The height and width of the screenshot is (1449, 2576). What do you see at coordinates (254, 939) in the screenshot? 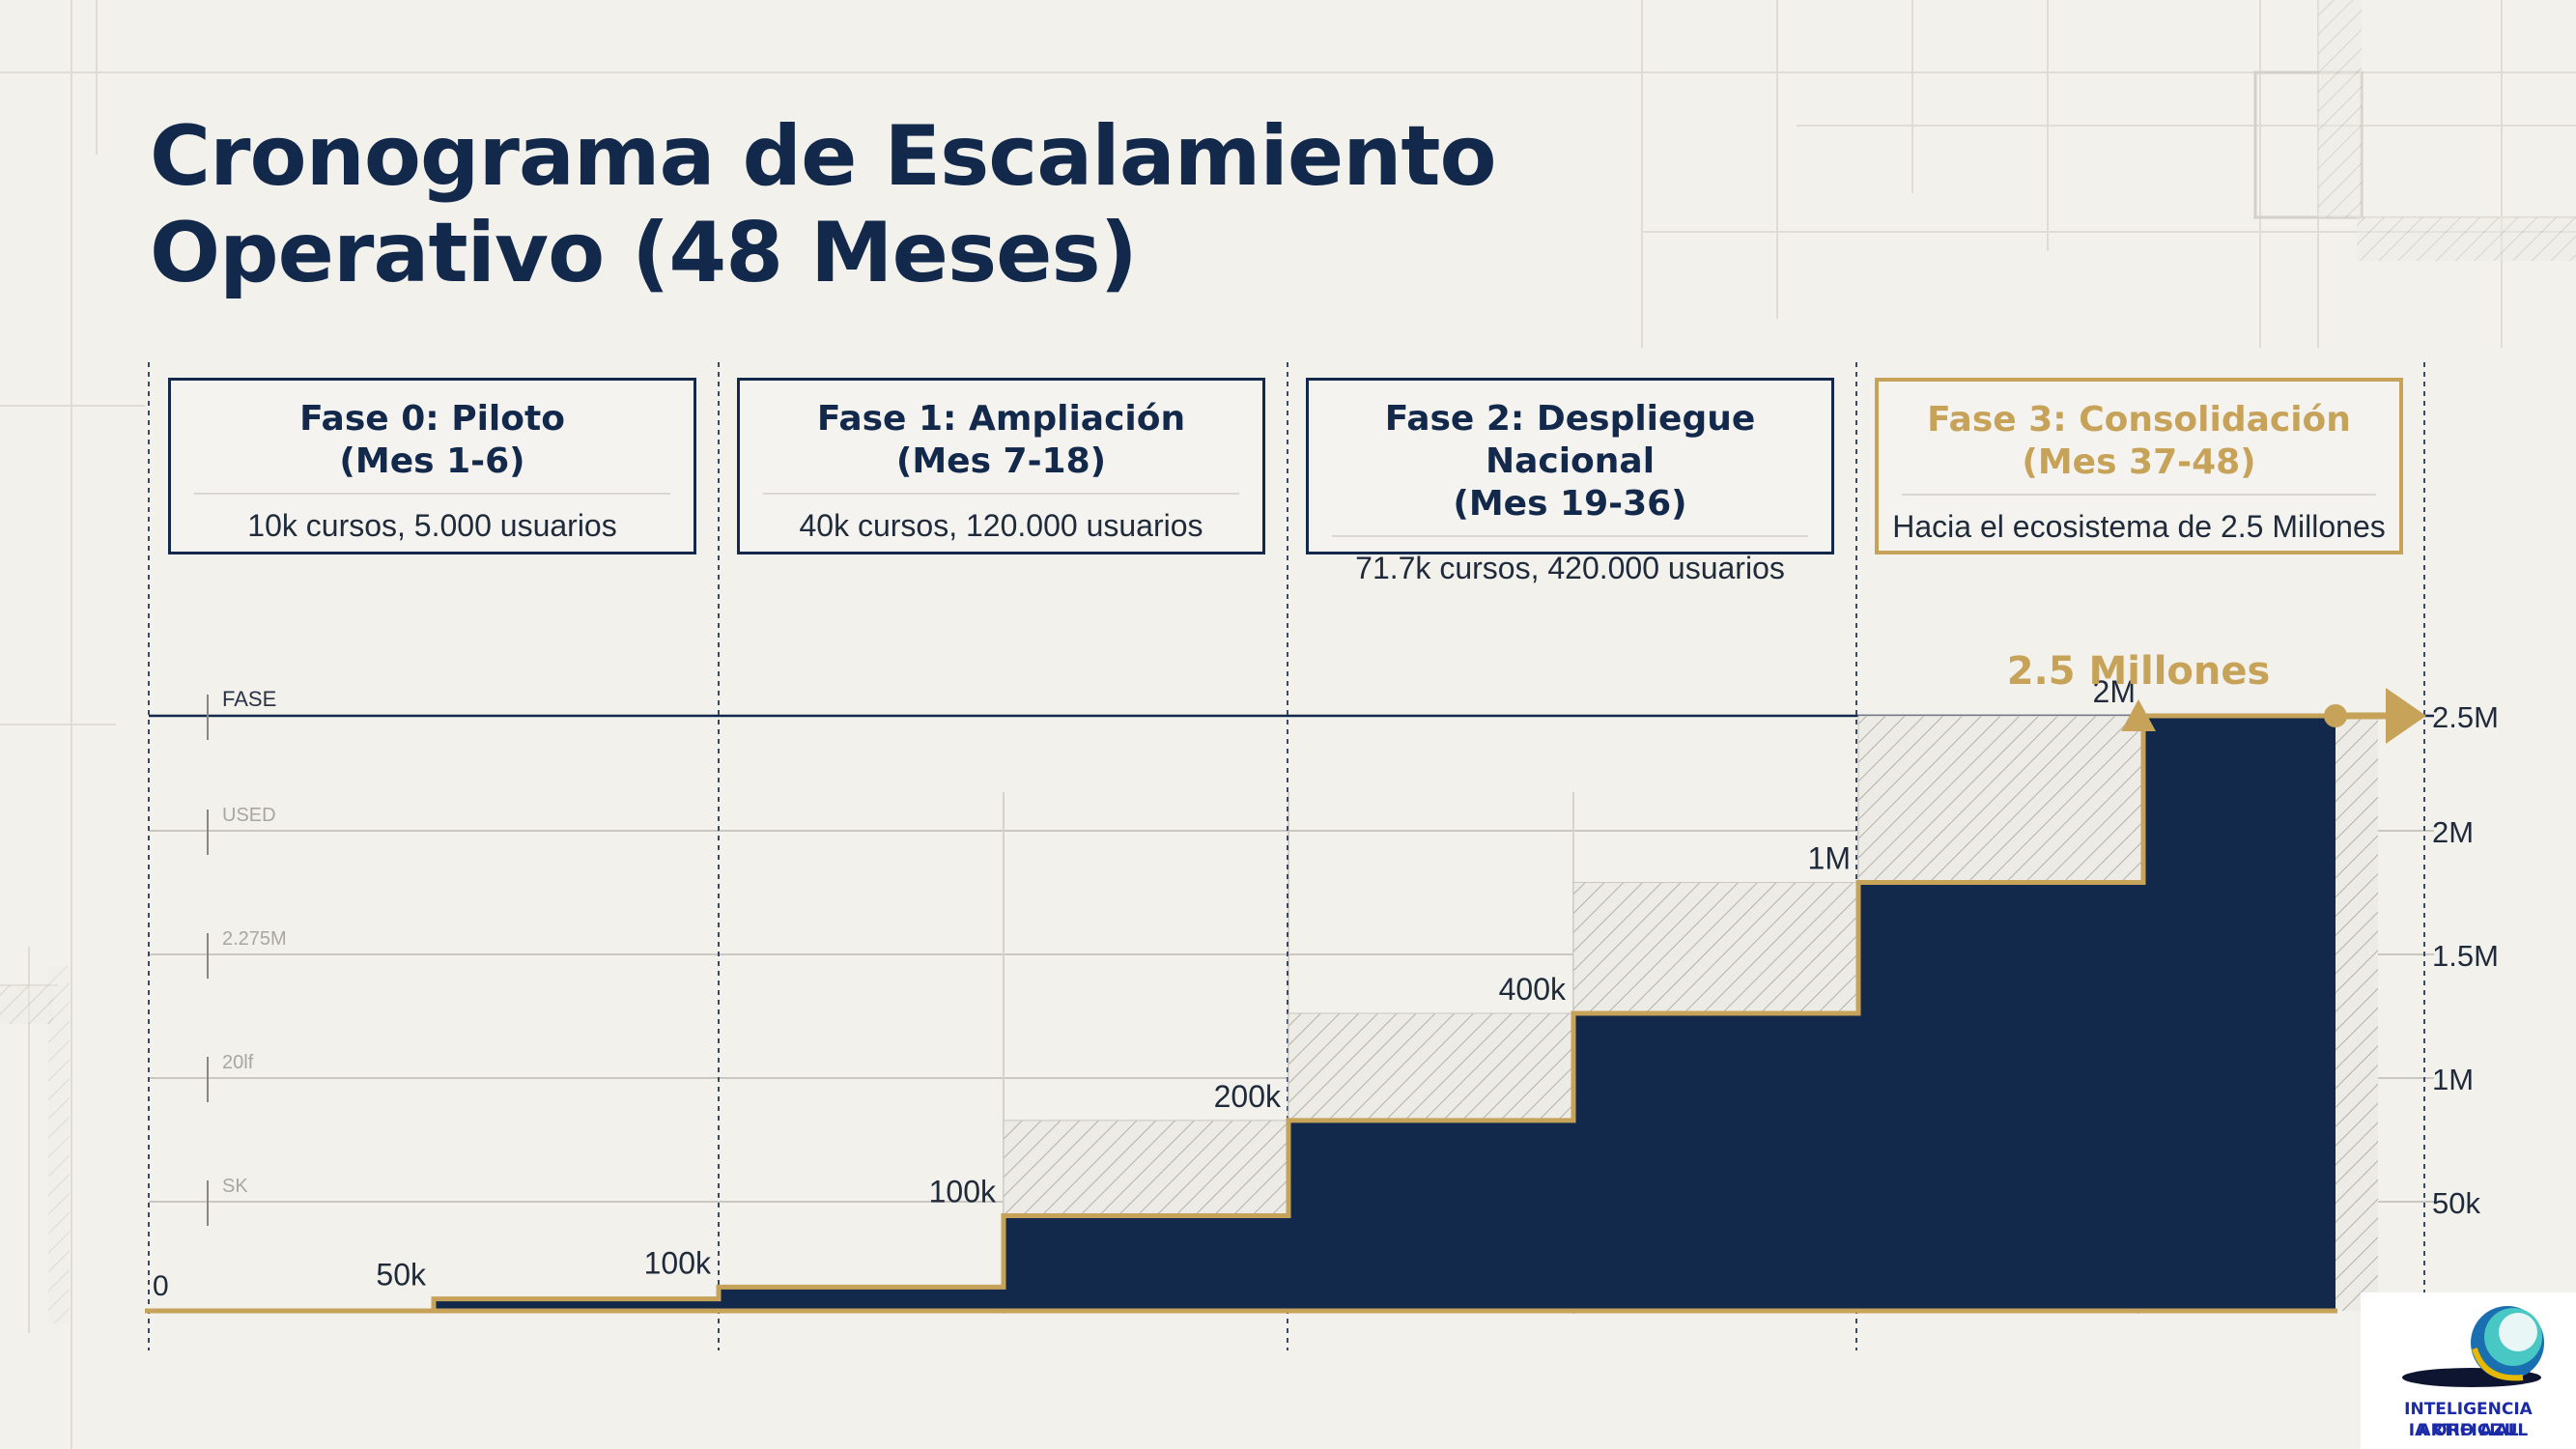
I see `left-axis-label: 2.275M` at bounding box center [254, 939].